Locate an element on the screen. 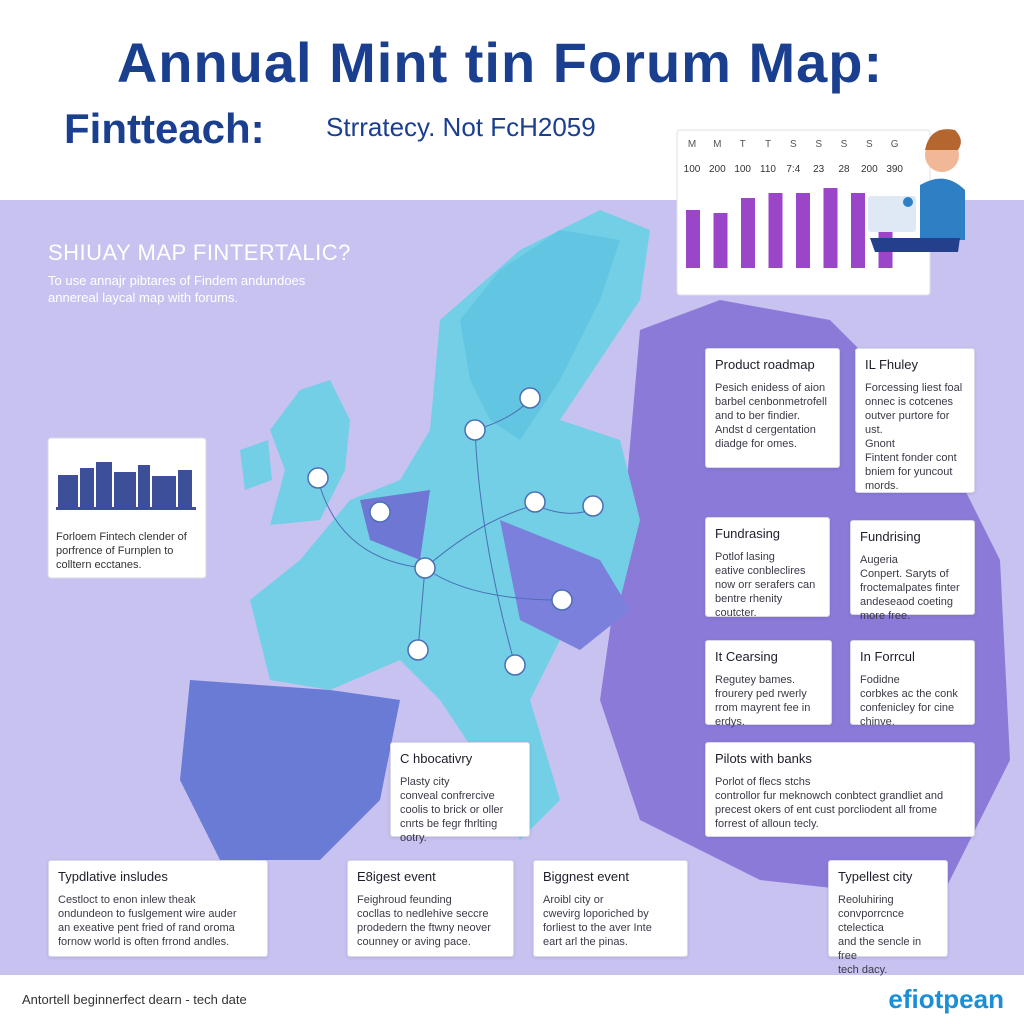 The width and height of the screenshot is (1024, 1024). card-title: Typellest city is located at coordinates (875, 876).